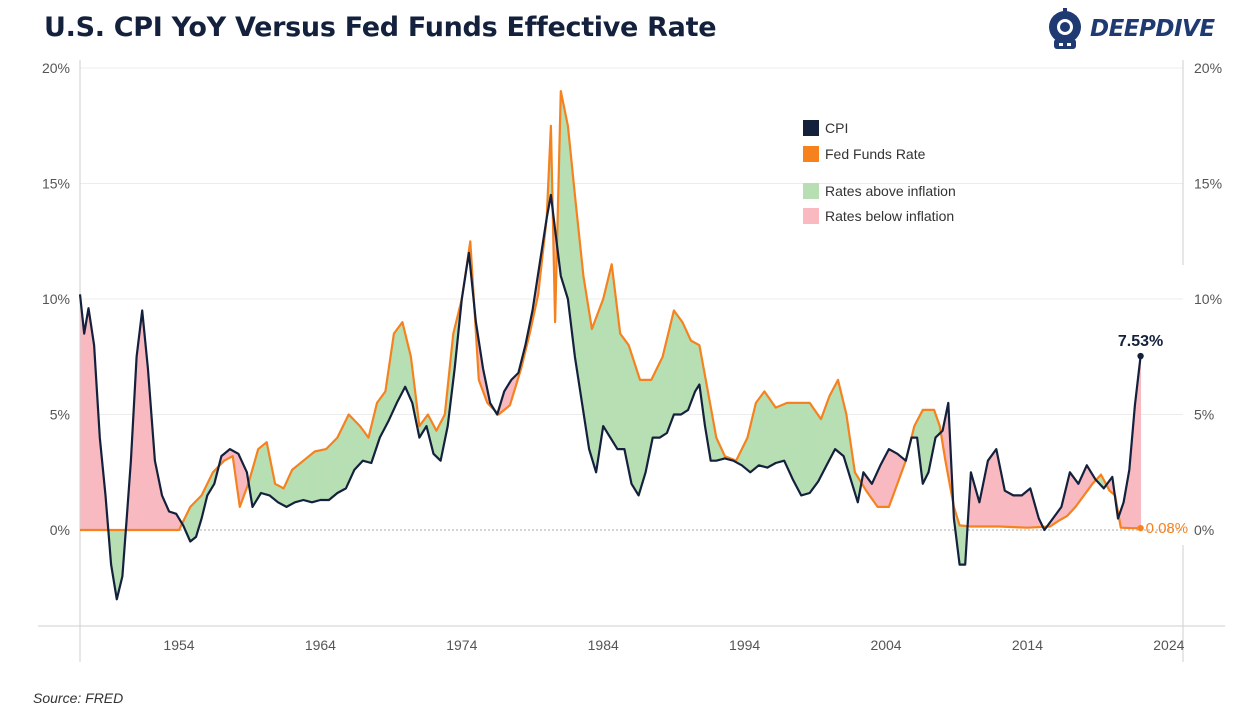 The height and width of the screenshot is (714, 1241). I want to click on y-tick-label-right: 10%, so click(1208, 299).